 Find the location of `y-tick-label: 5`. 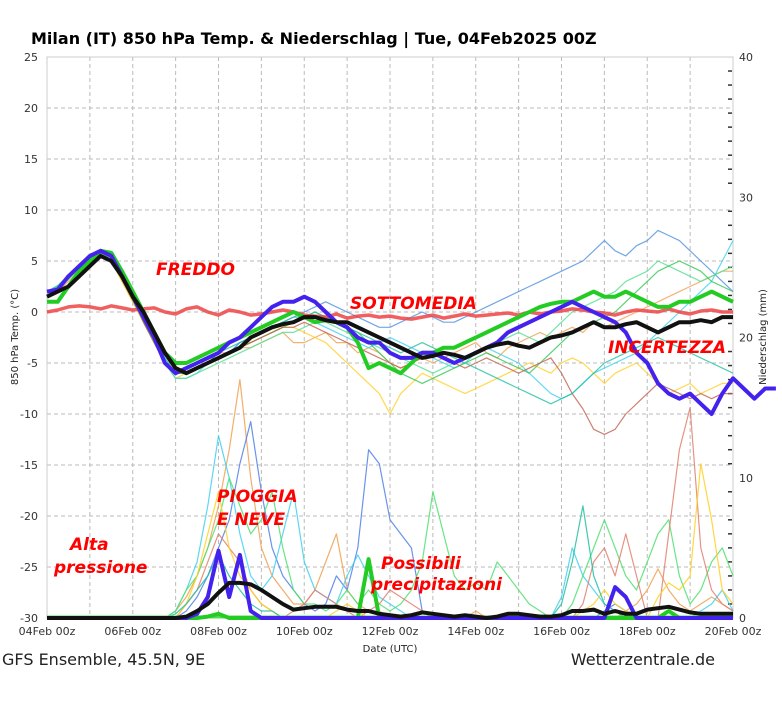

y-tick-label: 5 is located at coordinates (34, 261).